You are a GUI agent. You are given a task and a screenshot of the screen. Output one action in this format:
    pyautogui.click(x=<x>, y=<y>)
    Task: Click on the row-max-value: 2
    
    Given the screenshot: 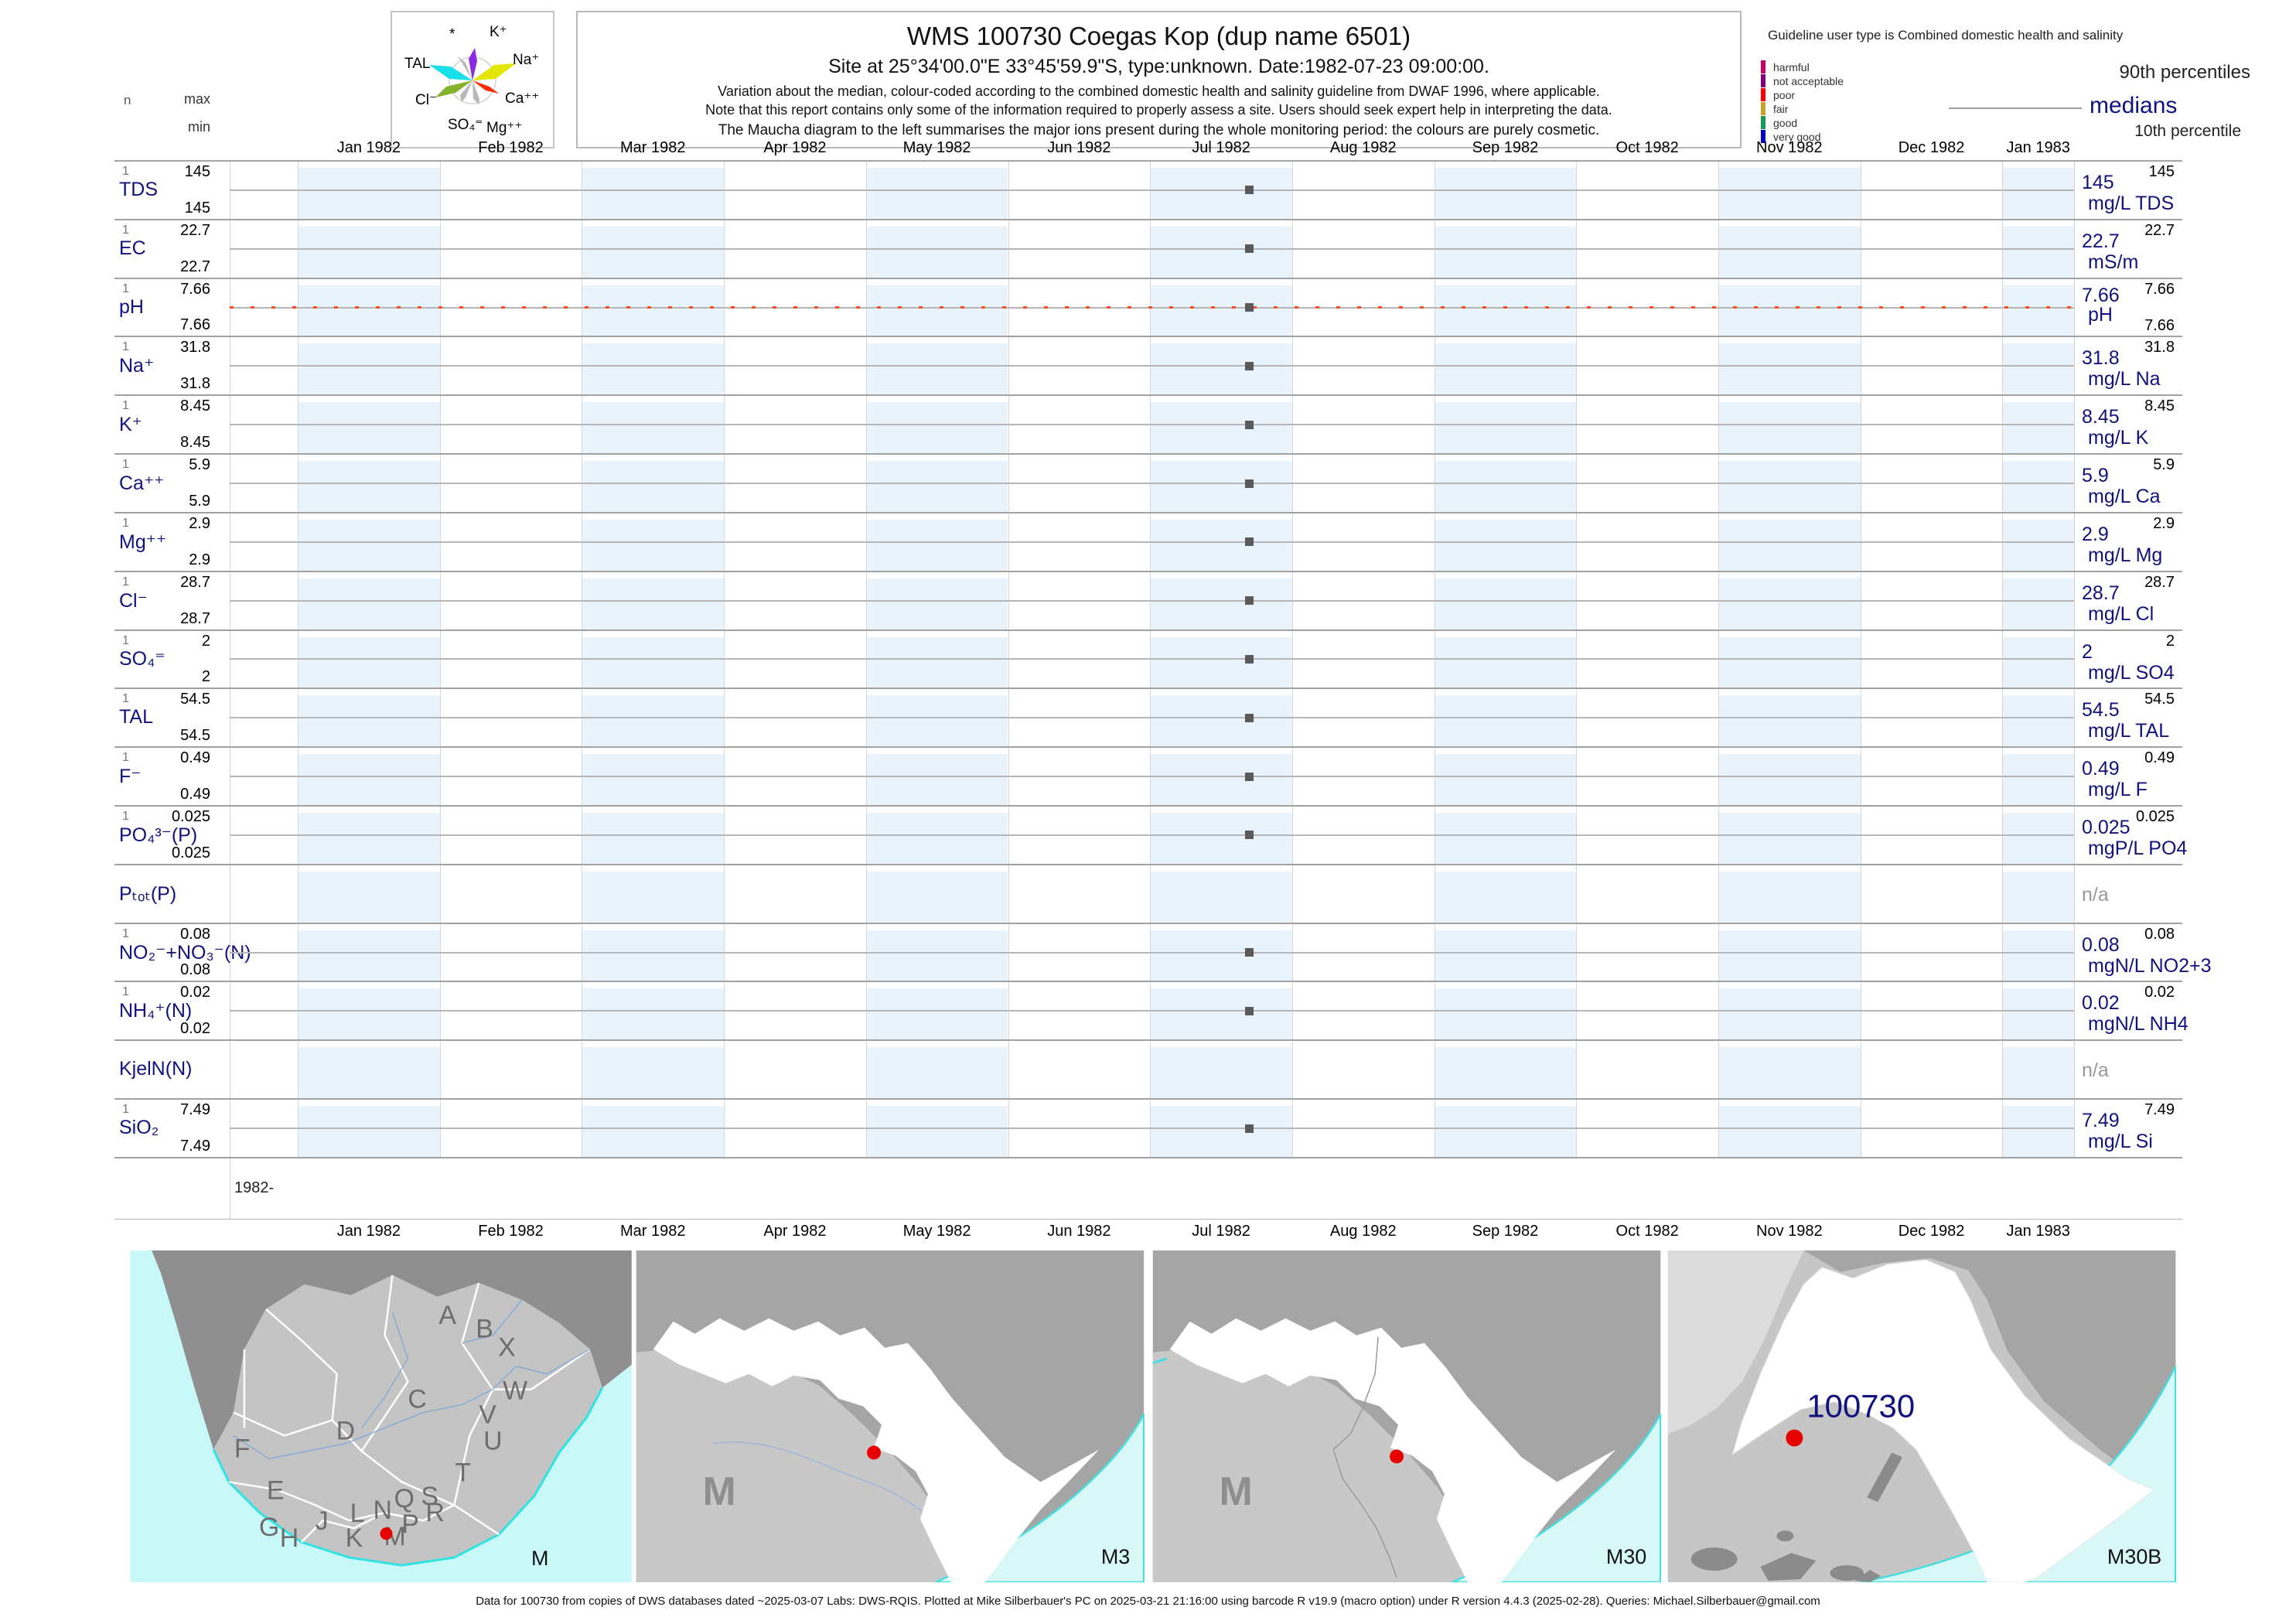 What is the action you would take?
    pyautogui.click(x=205, y=641)
    